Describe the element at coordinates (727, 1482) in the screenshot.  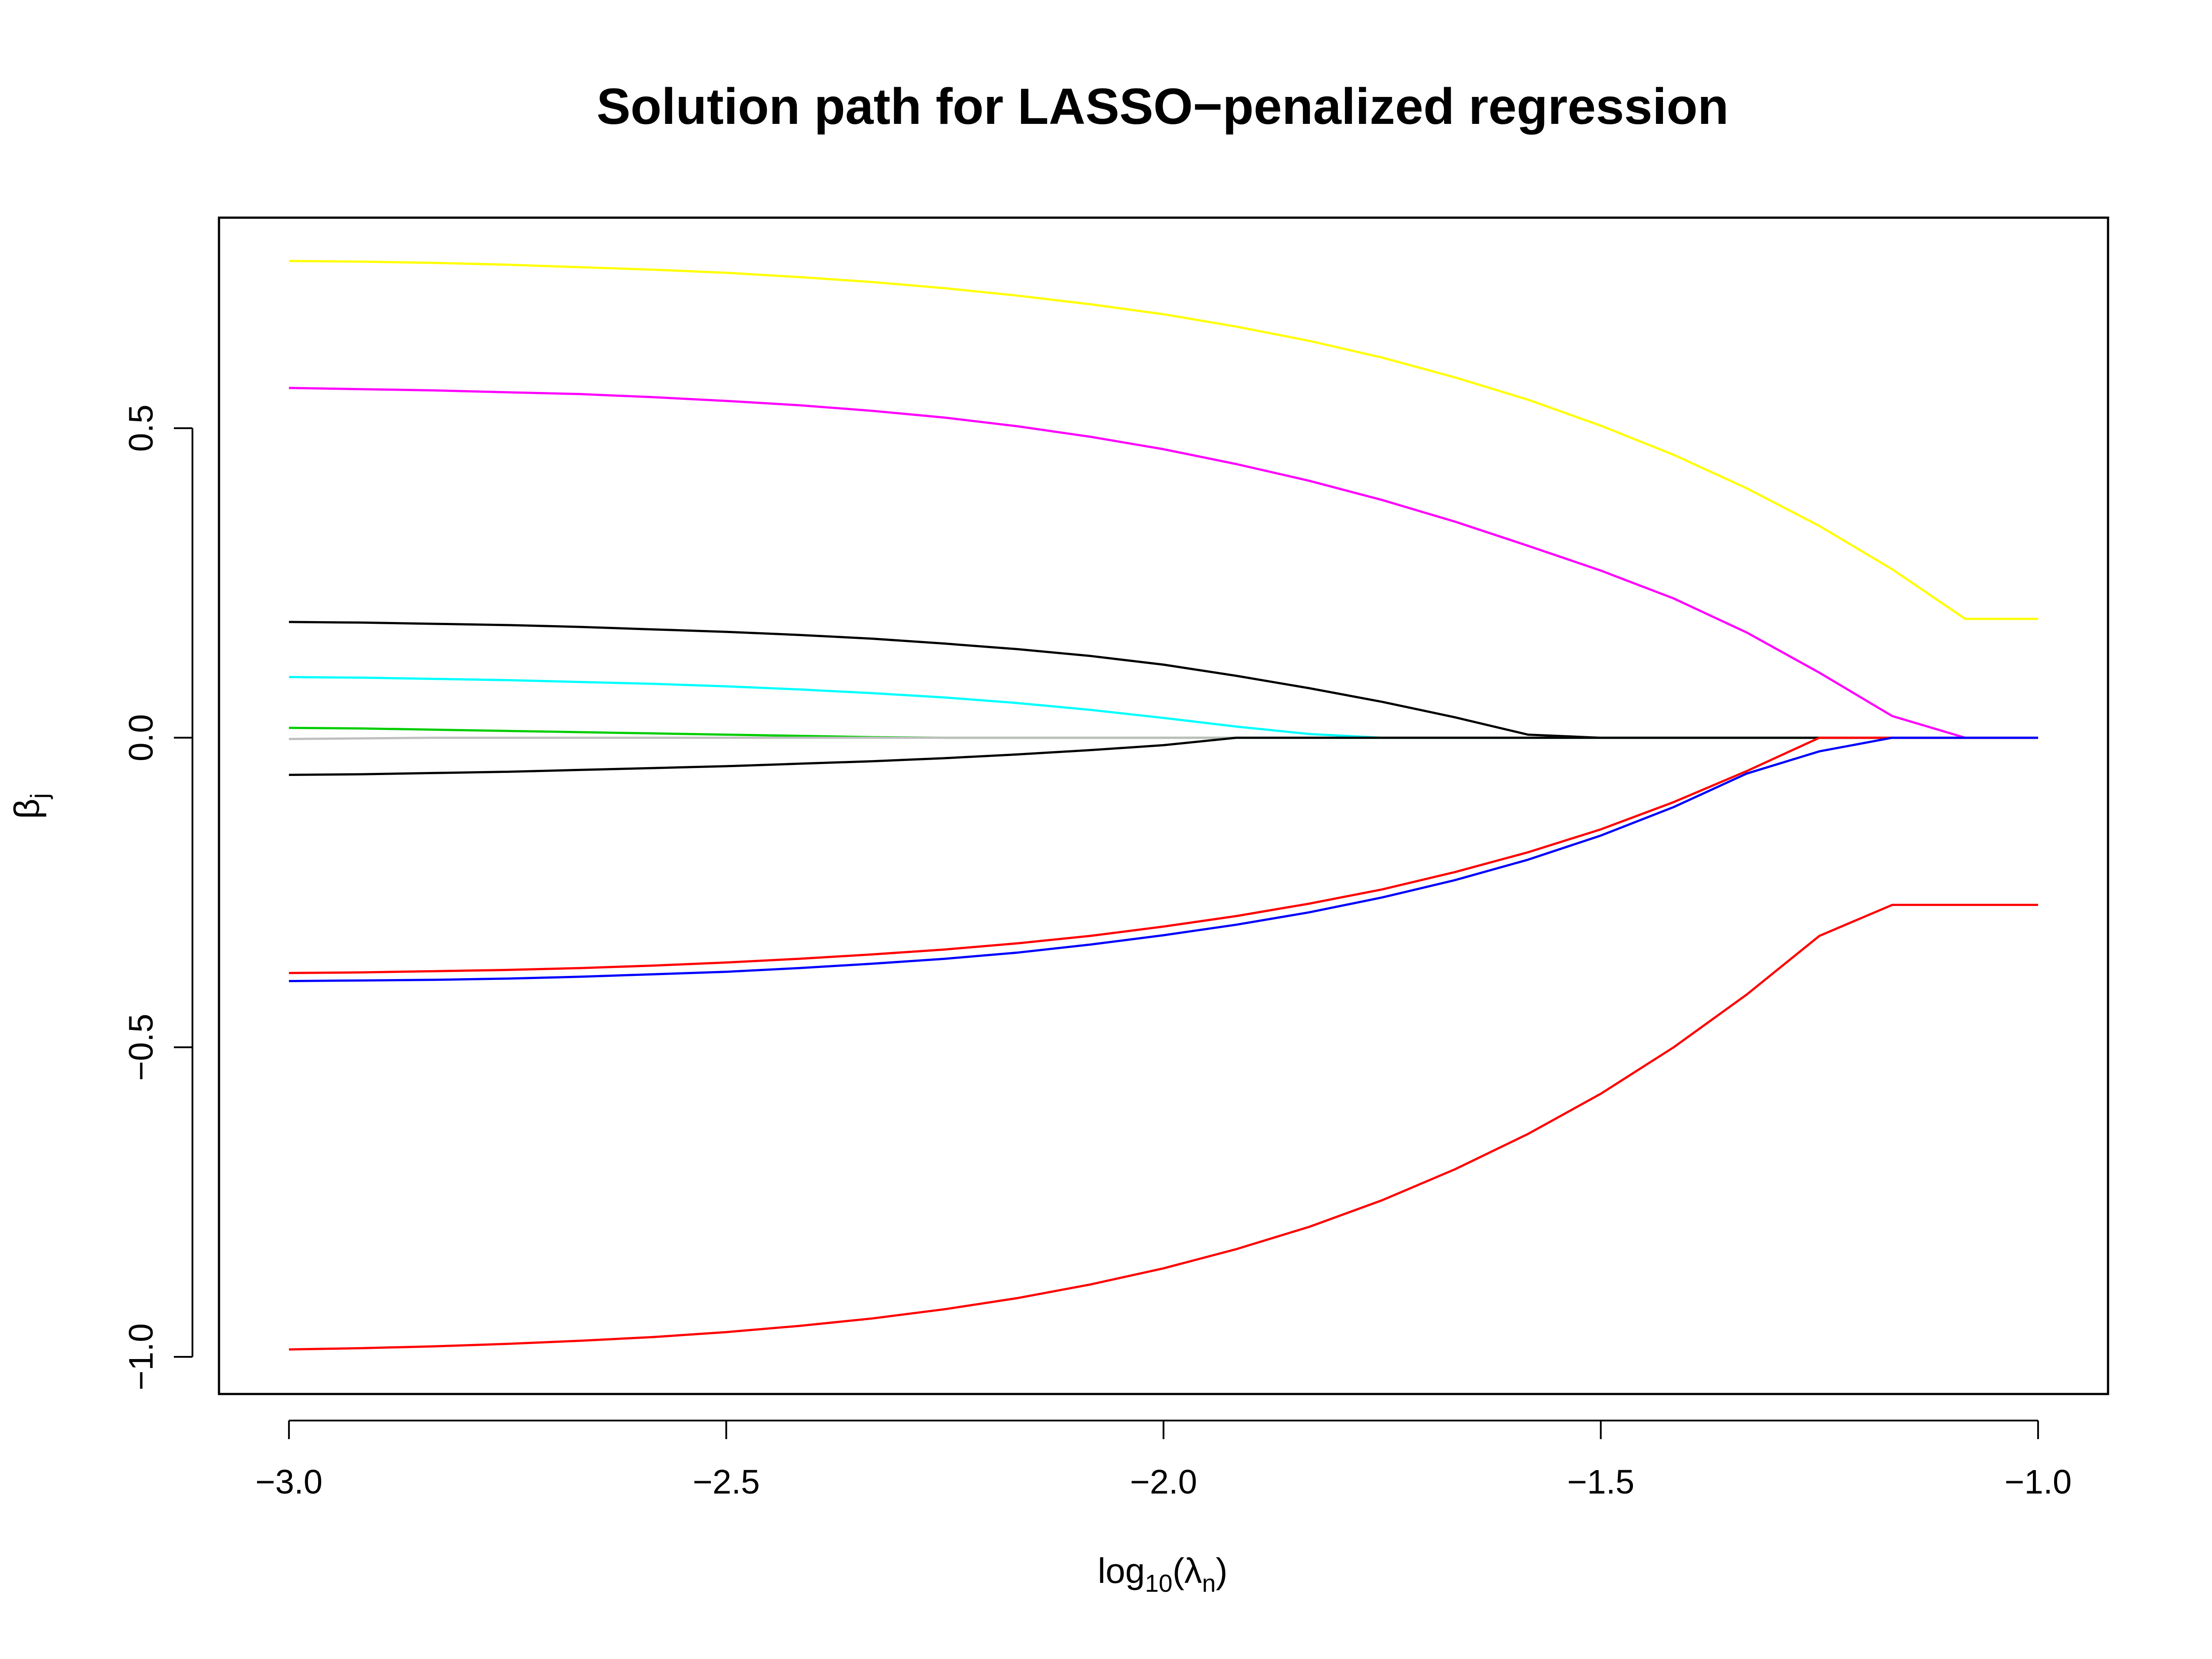
I see `x-tick-label: −2.5` at that location.